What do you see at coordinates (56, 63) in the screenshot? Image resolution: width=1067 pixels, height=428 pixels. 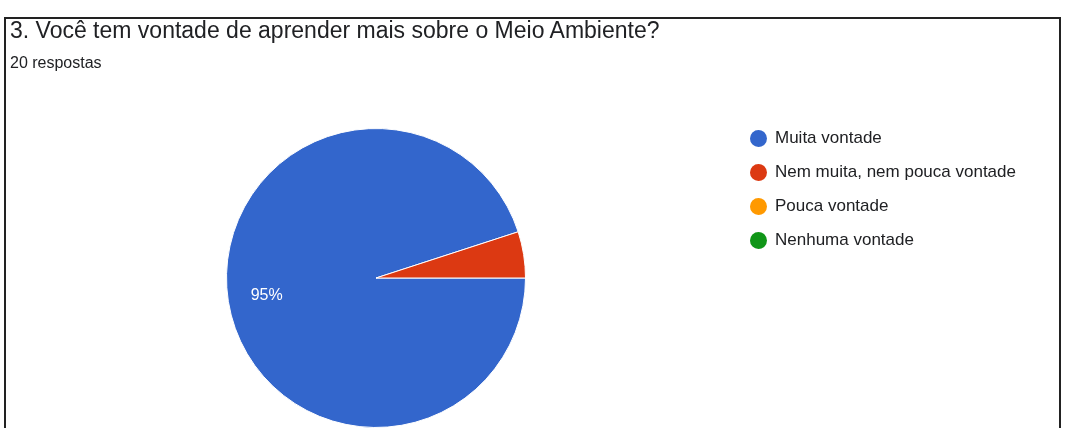 I see `text: 20 respostas` at bounding box center [56, 63].